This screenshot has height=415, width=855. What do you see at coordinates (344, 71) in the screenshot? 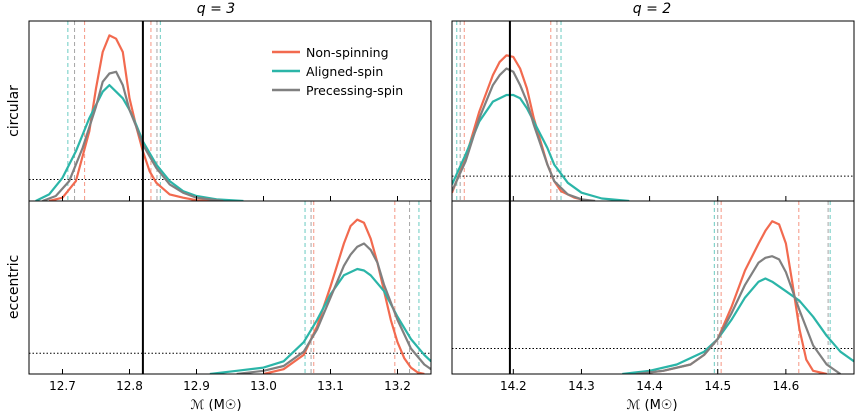
I see `legend-label-aligned-spin: Aligned-spin` at bounding box center [344, 71].